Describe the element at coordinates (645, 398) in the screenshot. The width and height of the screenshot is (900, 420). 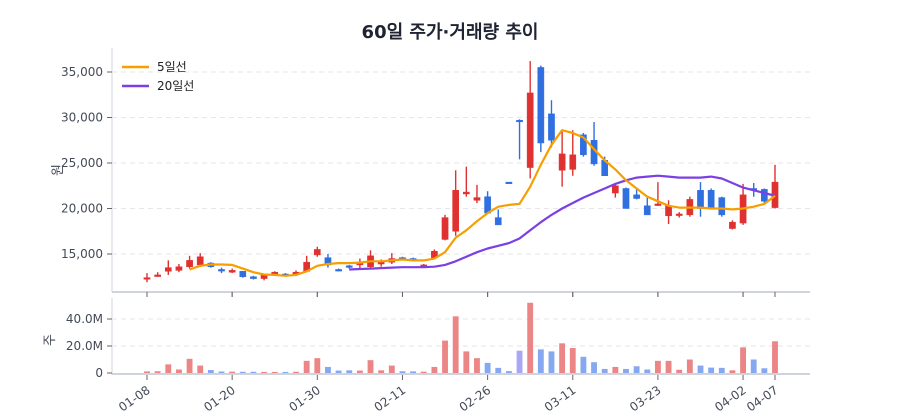
I see `x-tick-label: 03-23` at that location.